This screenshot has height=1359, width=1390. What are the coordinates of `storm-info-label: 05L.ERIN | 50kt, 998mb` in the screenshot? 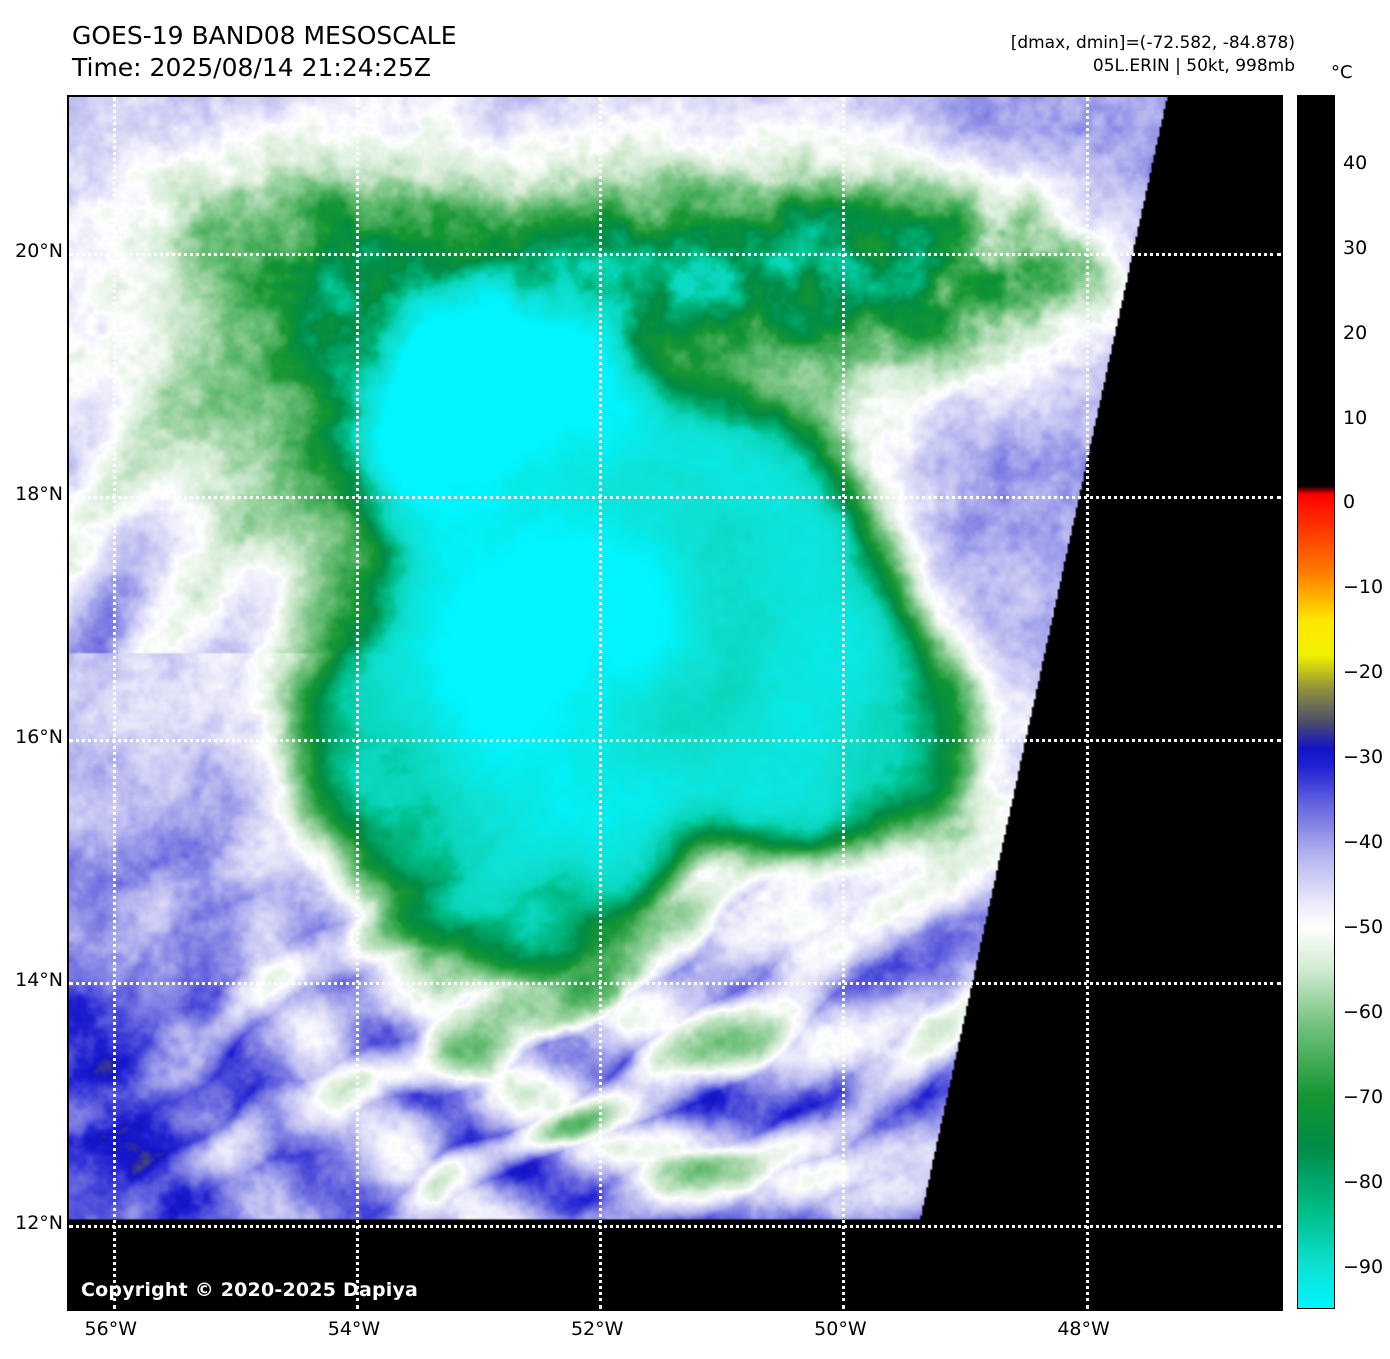 It's located at (1193, 66).